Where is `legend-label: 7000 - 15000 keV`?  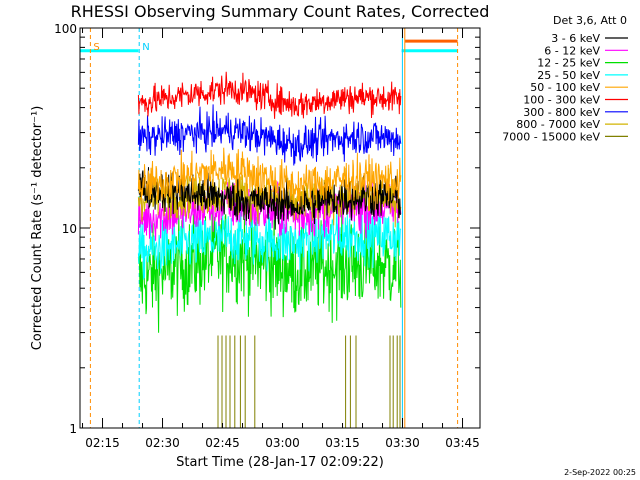 legend-label: 7000 - 15000 keV is located at coordinates (551, 136).